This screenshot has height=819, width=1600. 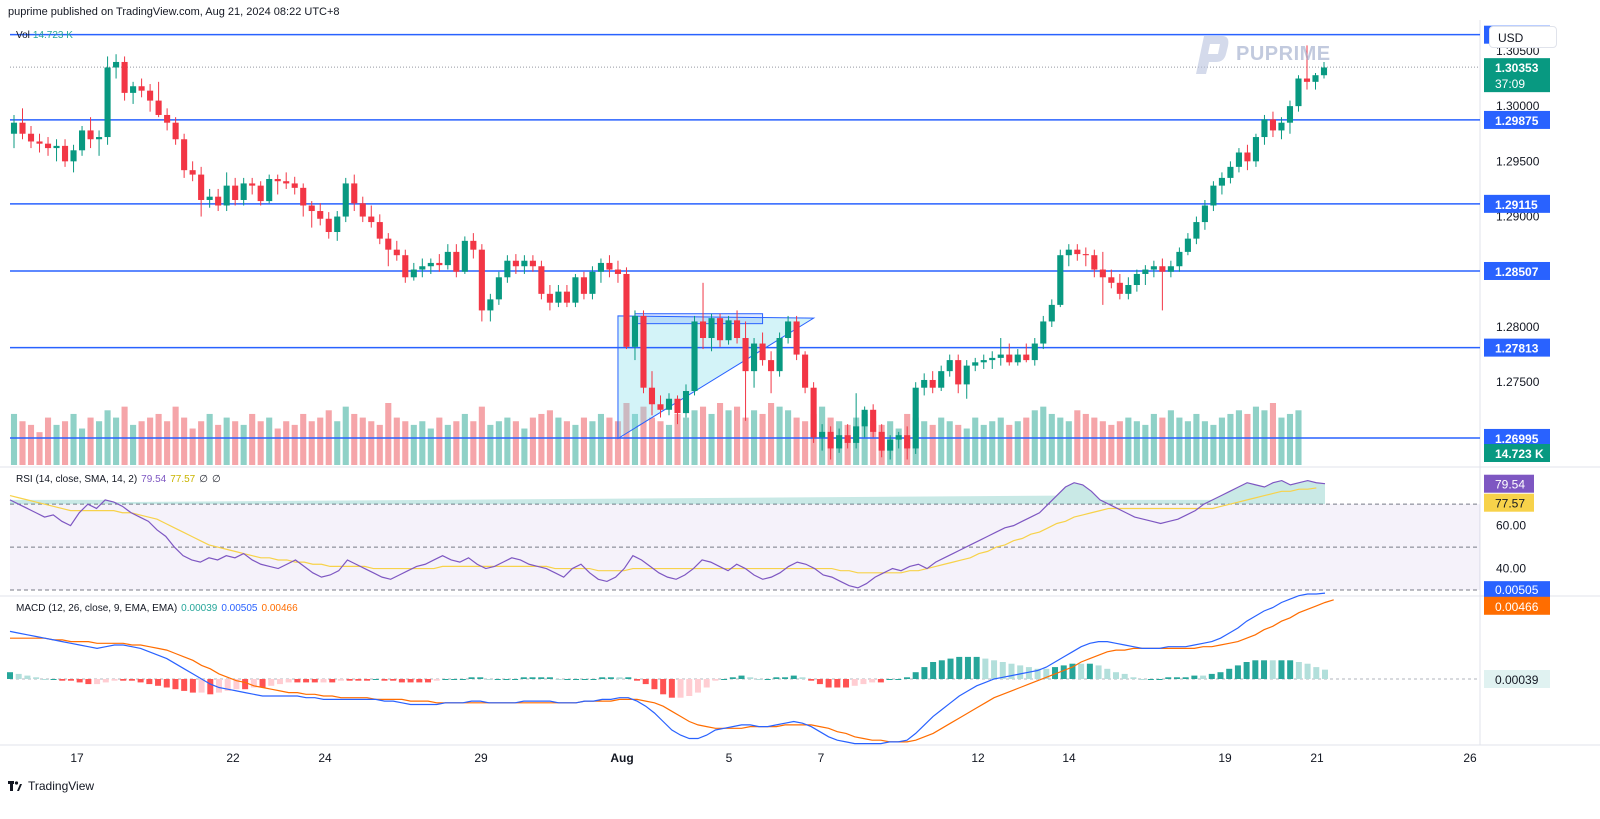 What do you see at coordinates (97, 608) in the screenshot?
I see `macd-legend-label: MACD (12, 26, close, 9, EMA, EMA)` at bounding box center [97, 608].